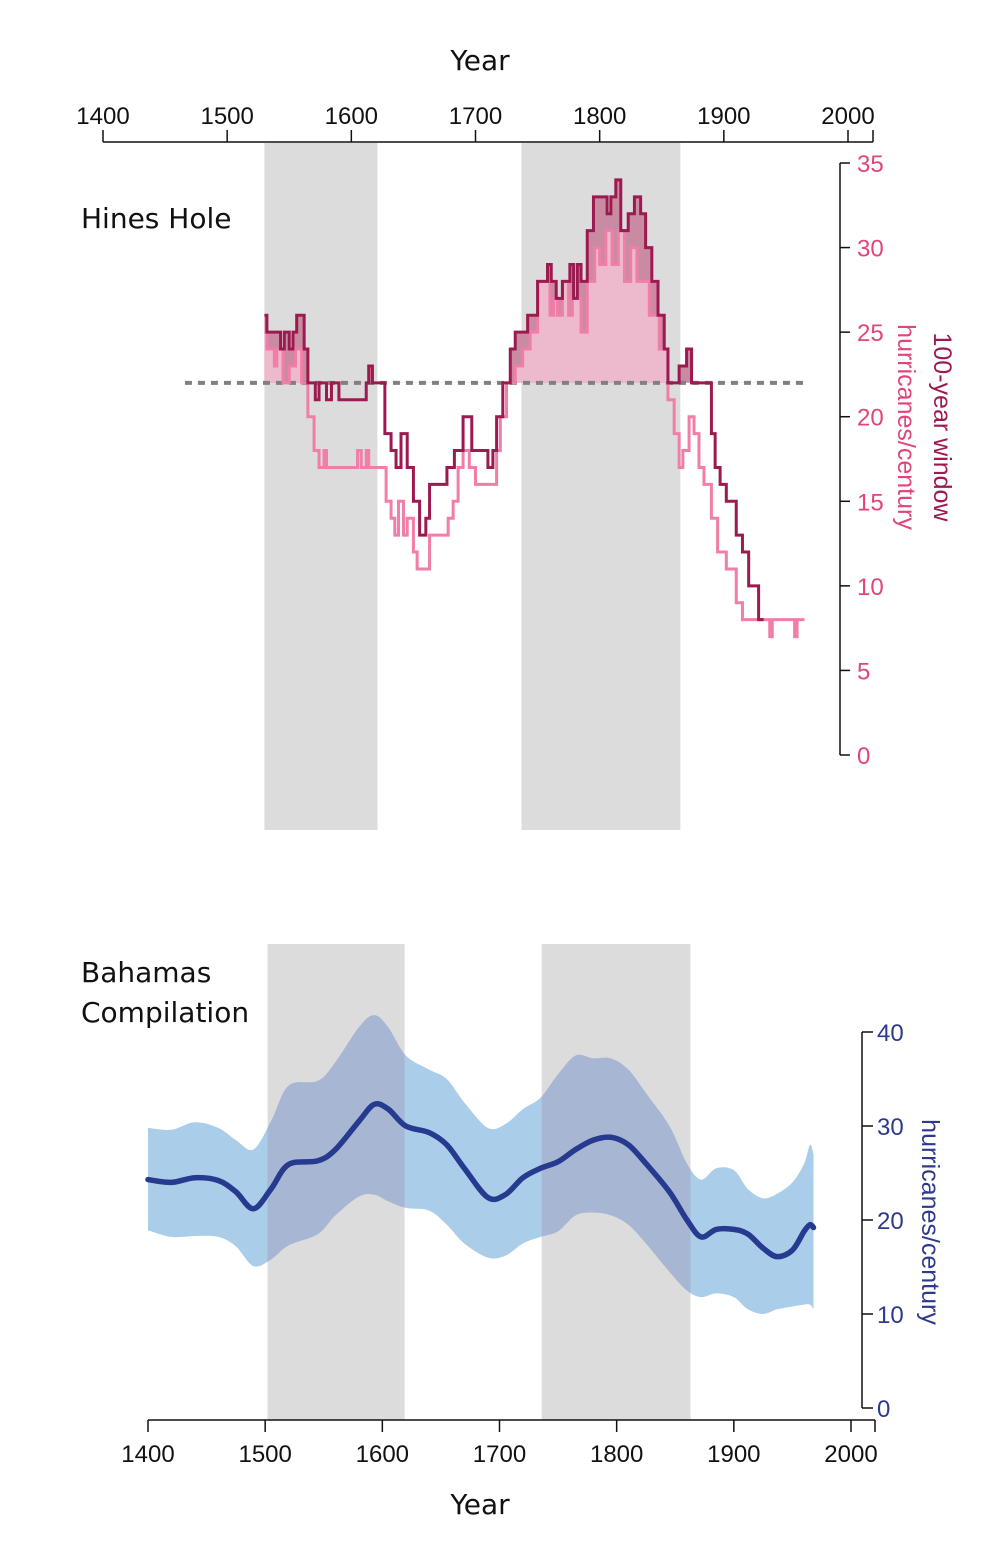 The image size is (1007, 1564). What do you see at coordinates (466, 306) in the screenshot?
I see `light-series-fill` at bounding box center [466, 306].